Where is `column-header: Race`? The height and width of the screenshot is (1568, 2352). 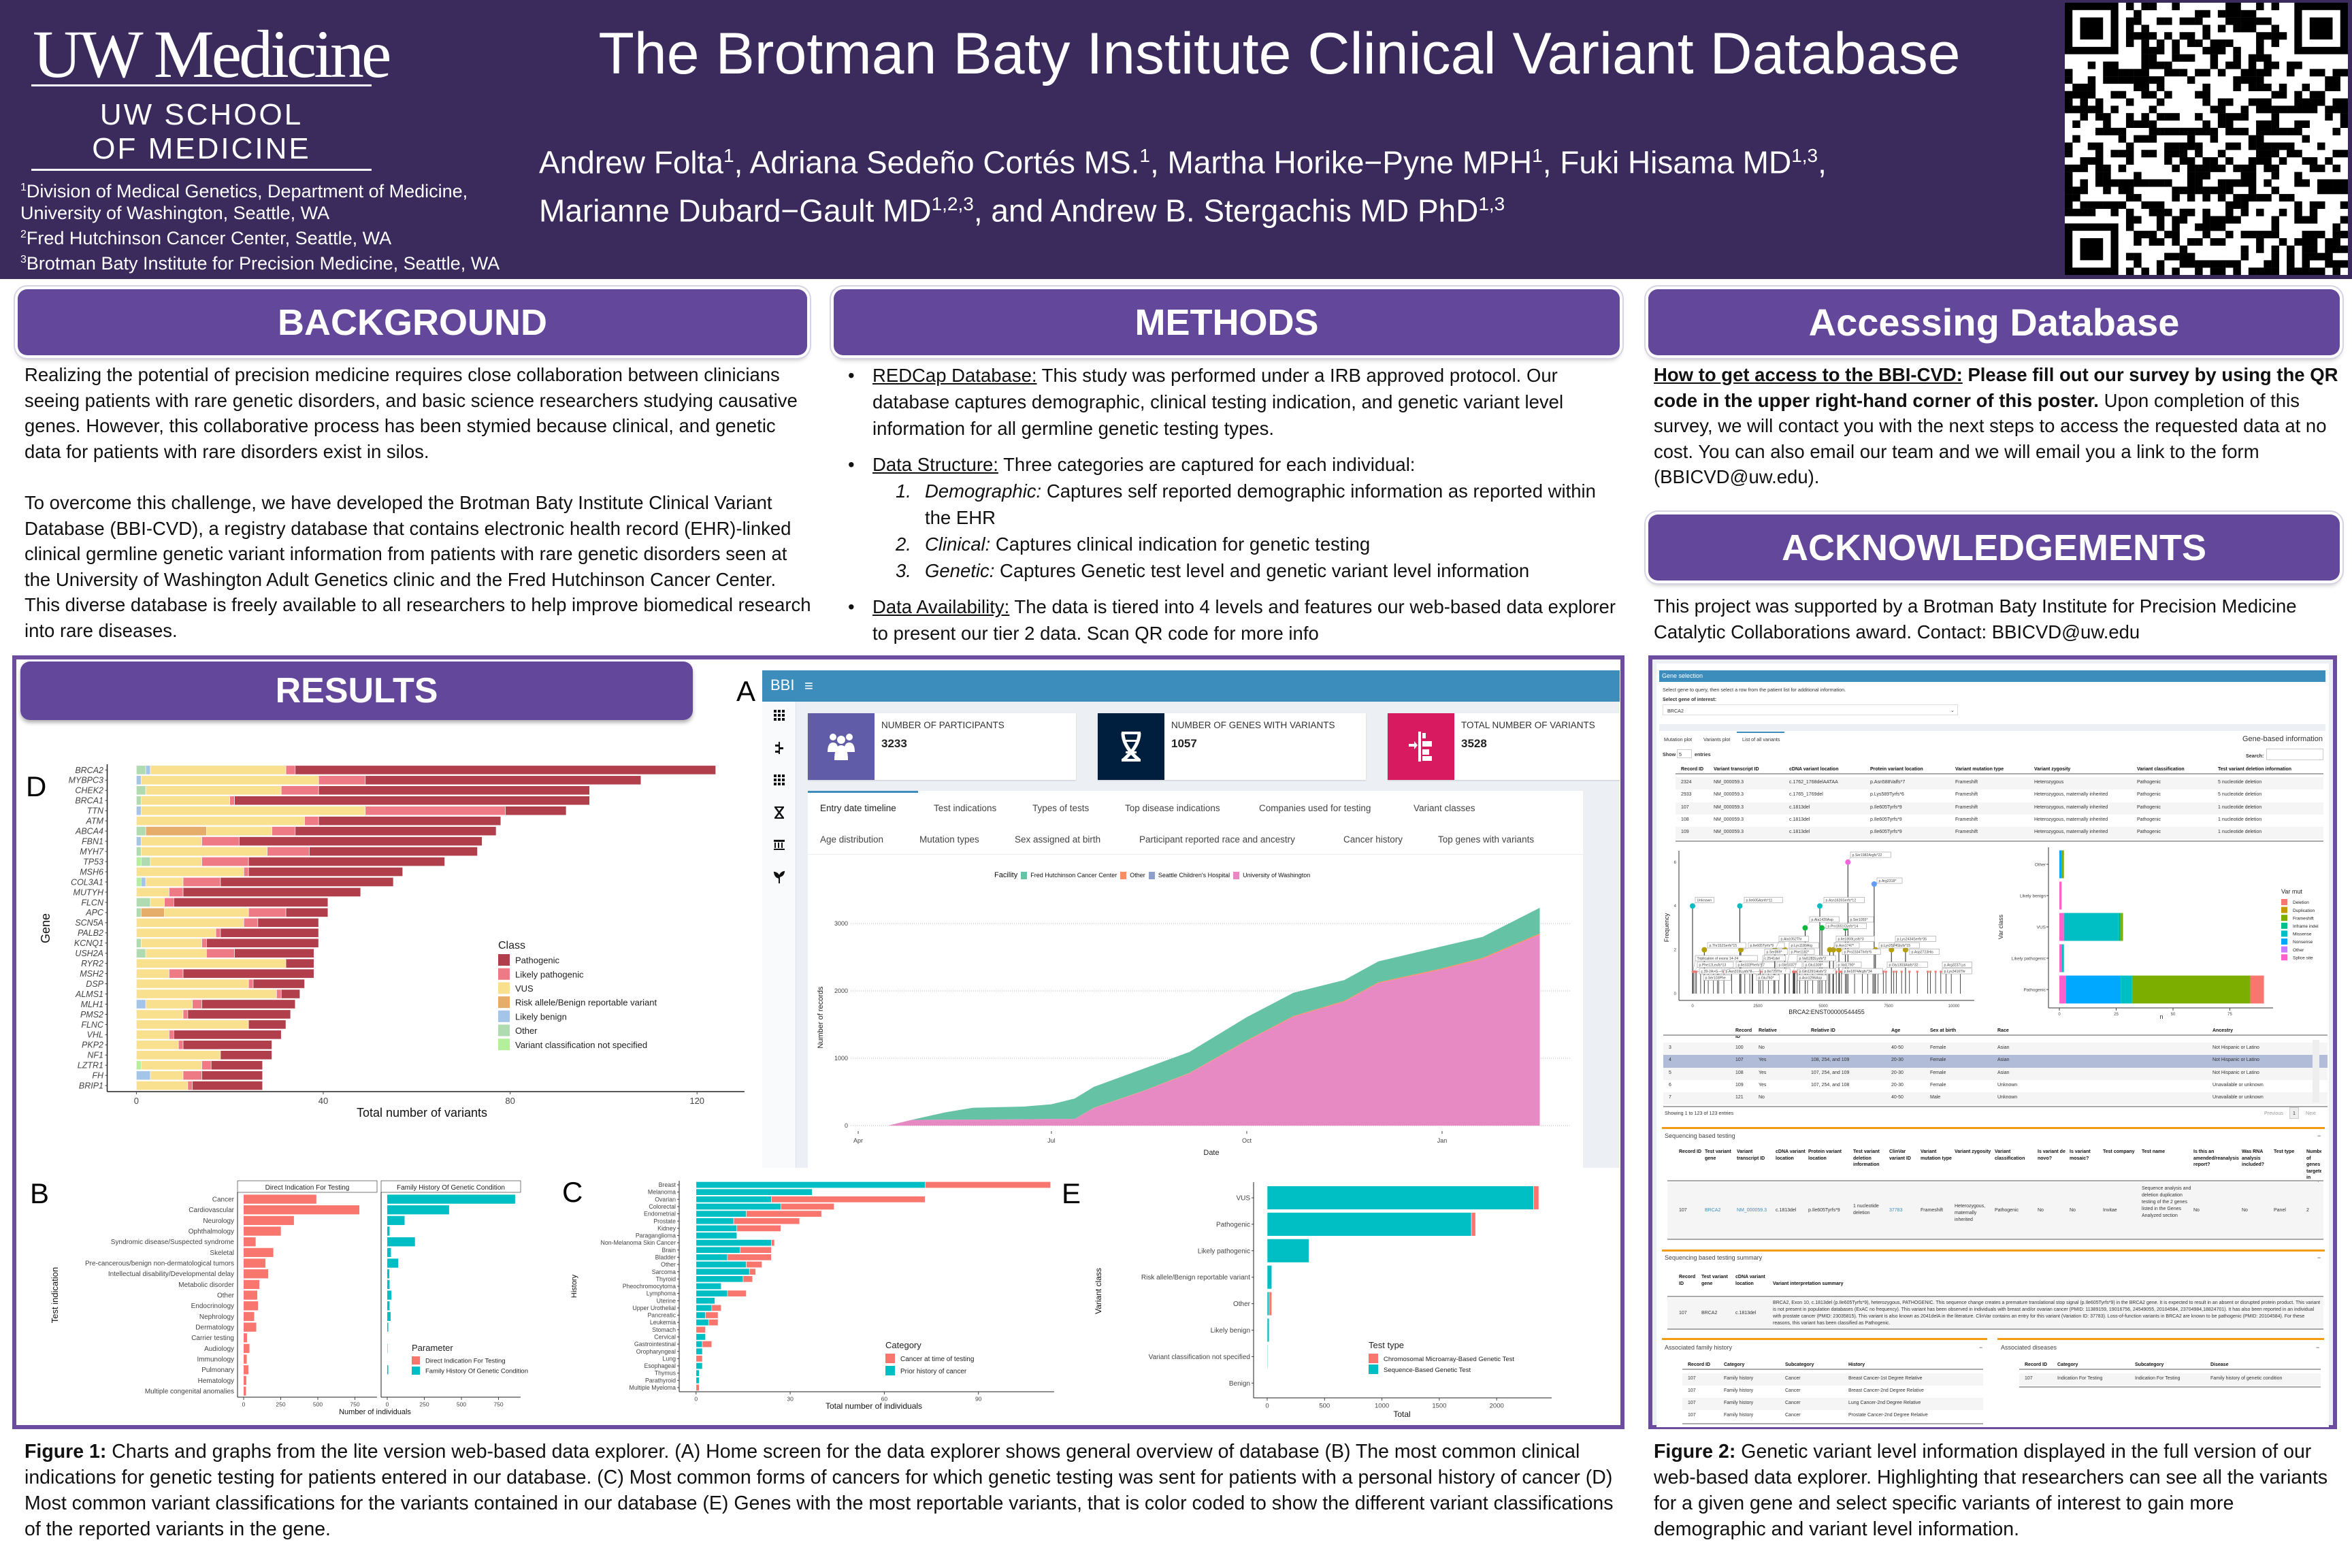
column-header: Race is located at coordinates (2003, 1031).